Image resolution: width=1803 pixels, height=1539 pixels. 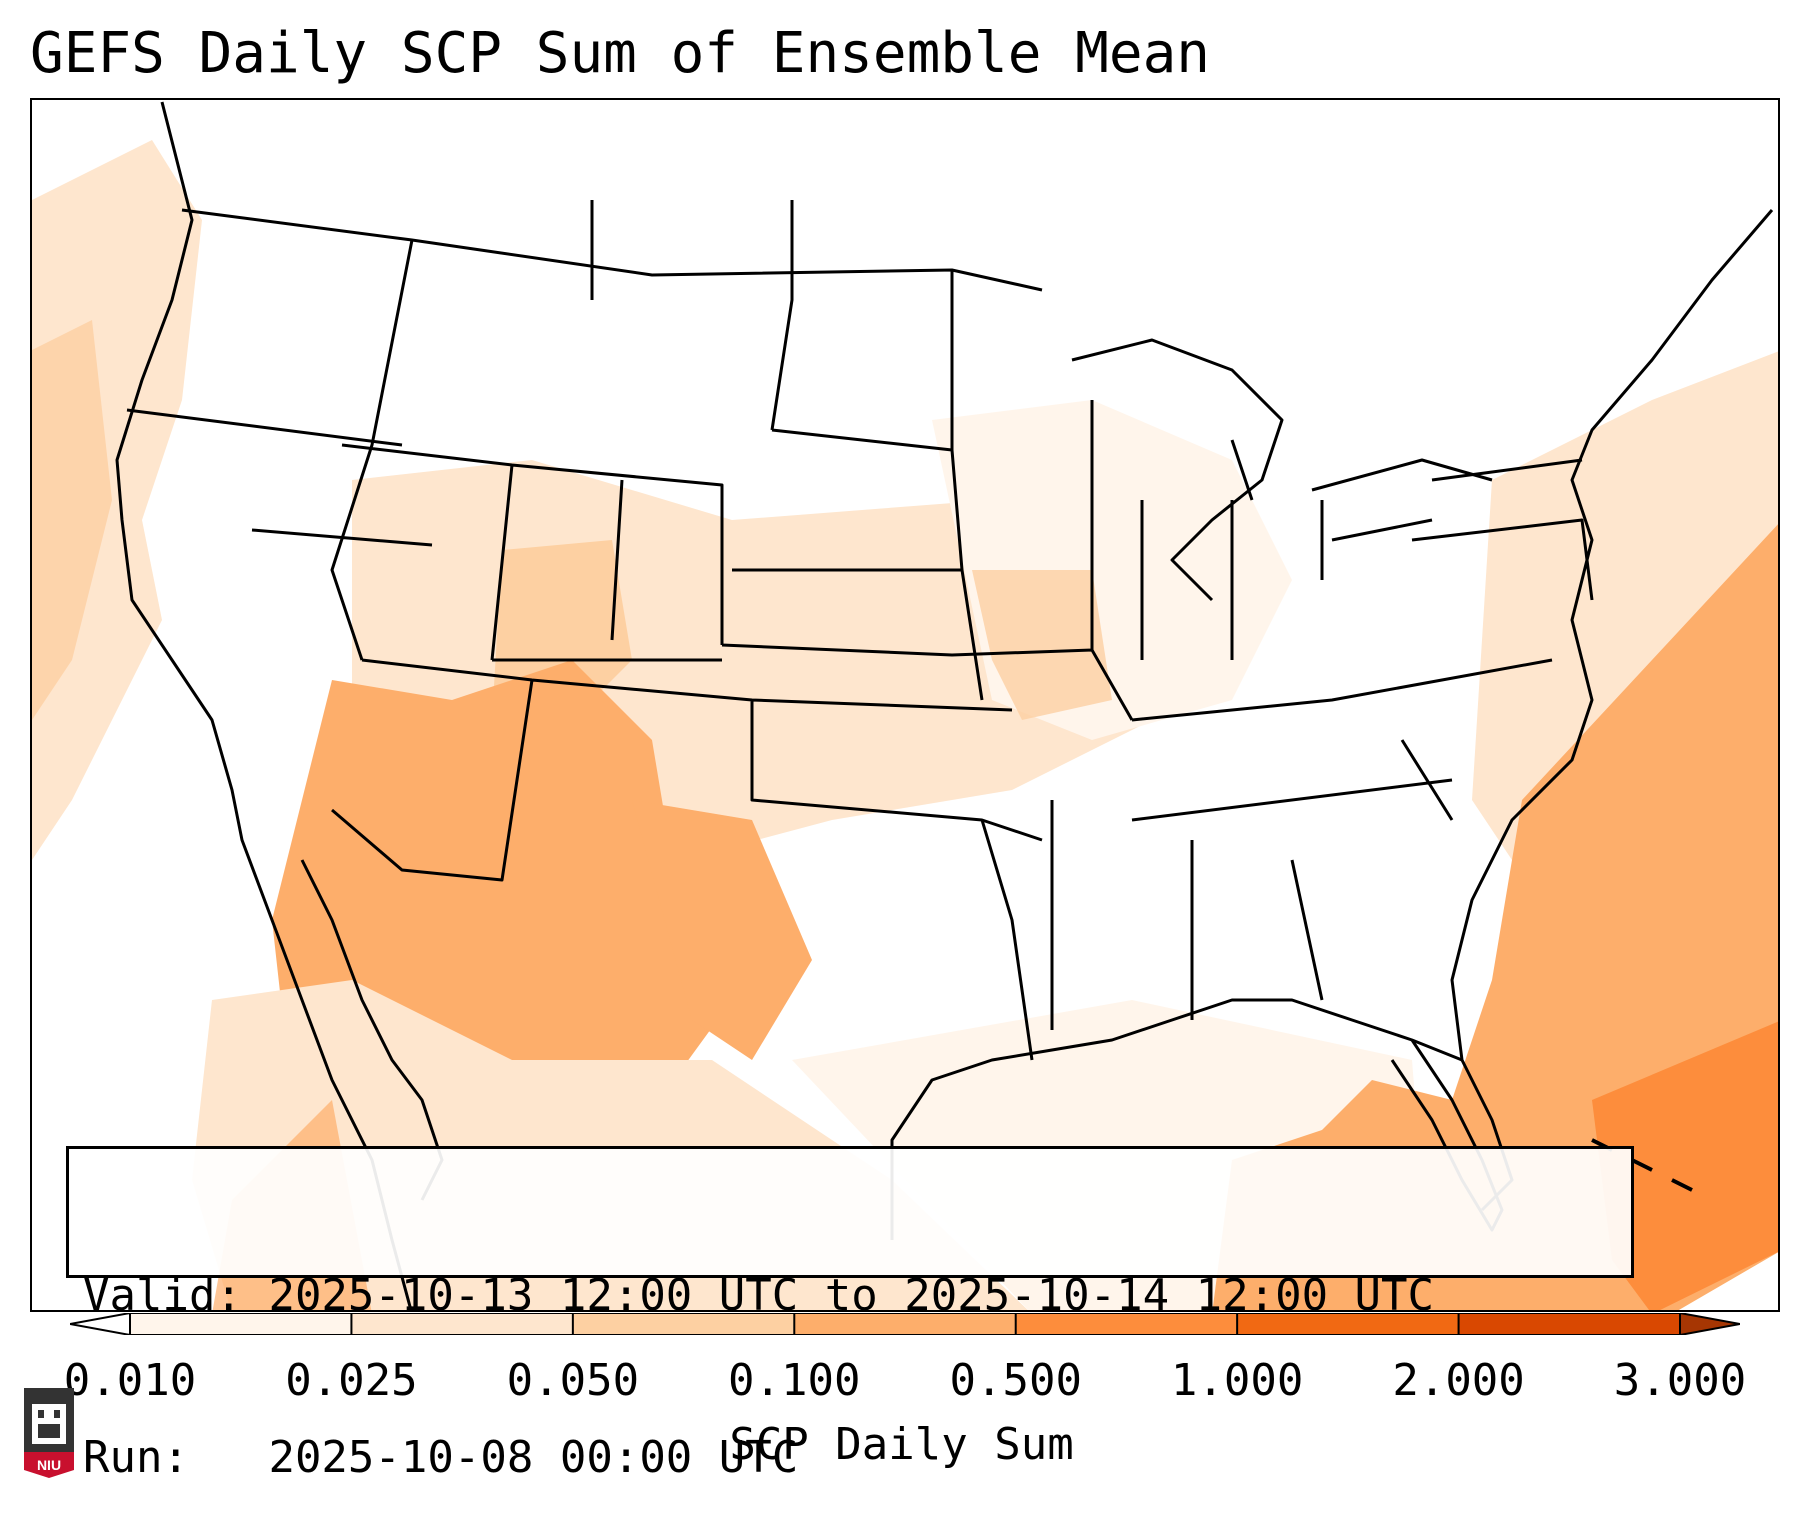 I want to click on colorbar-svg, so click(x=905, y=1324).